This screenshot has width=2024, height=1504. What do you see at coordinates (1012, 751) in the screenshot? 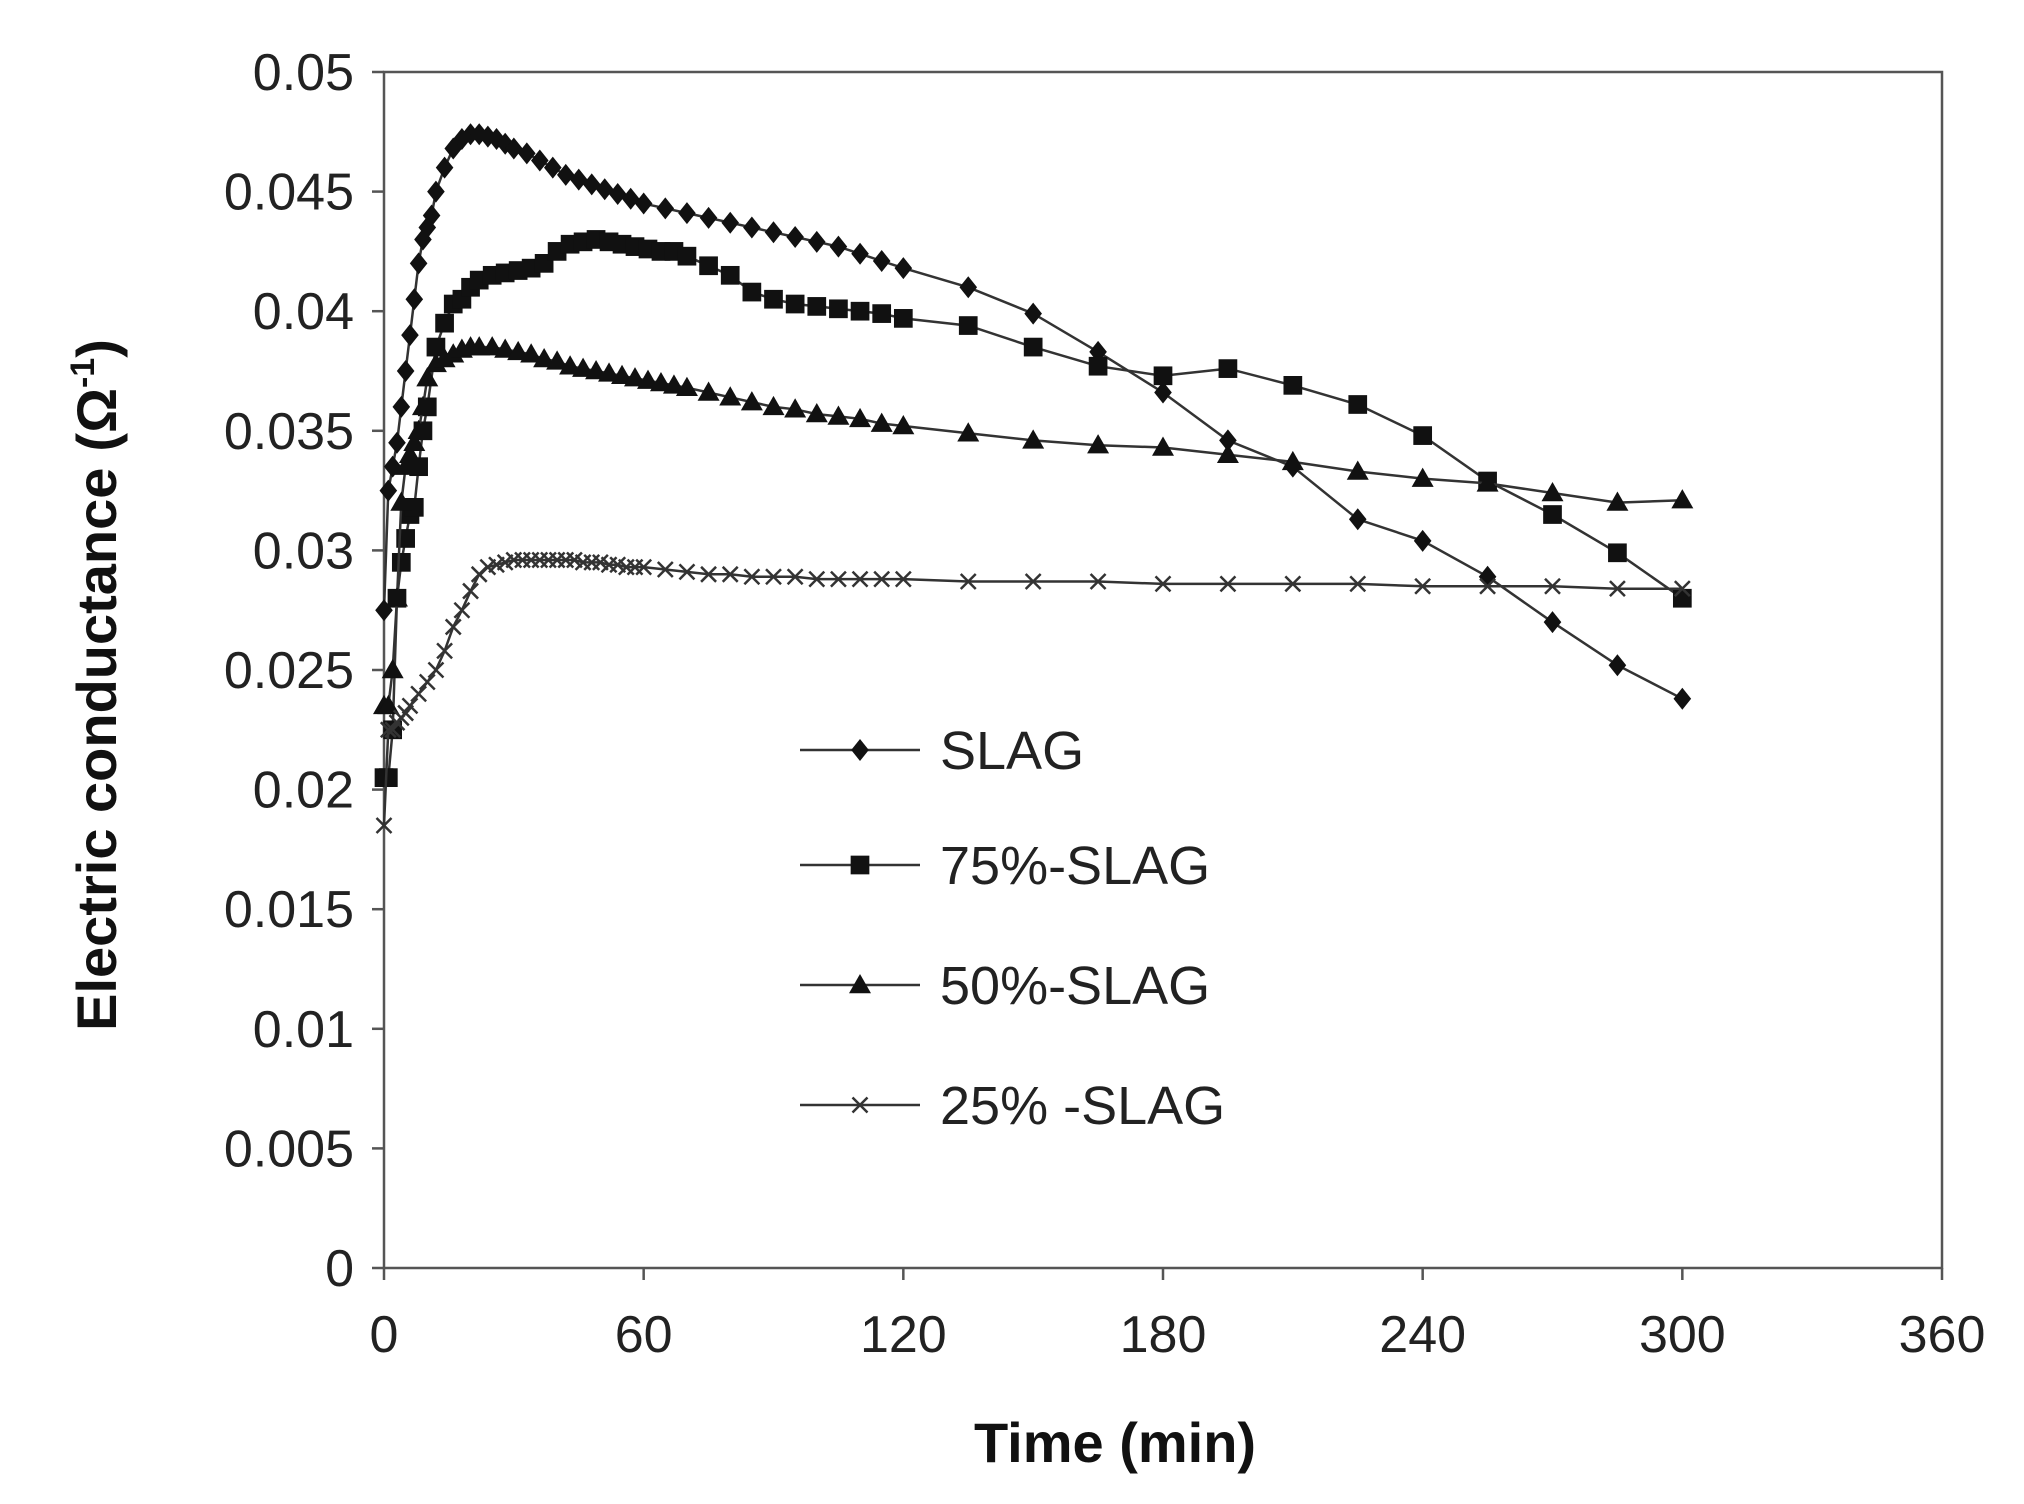
I see `legend-label: SLAG` at bounding box center [1012, 751].